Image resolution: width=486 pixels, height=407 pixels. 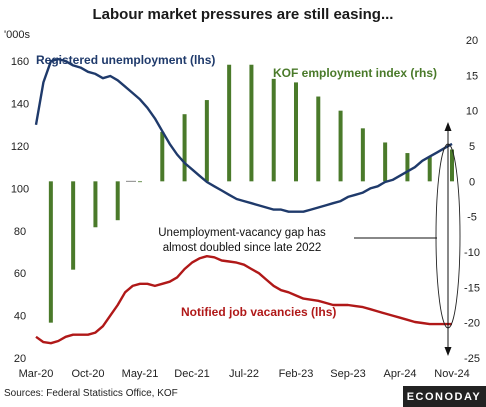 What do you see at coordinates (91, 393) in the screenshot?
I see `source-note: Sources: Federal Statistics Office, KOF` at bounding box center [91, 393].